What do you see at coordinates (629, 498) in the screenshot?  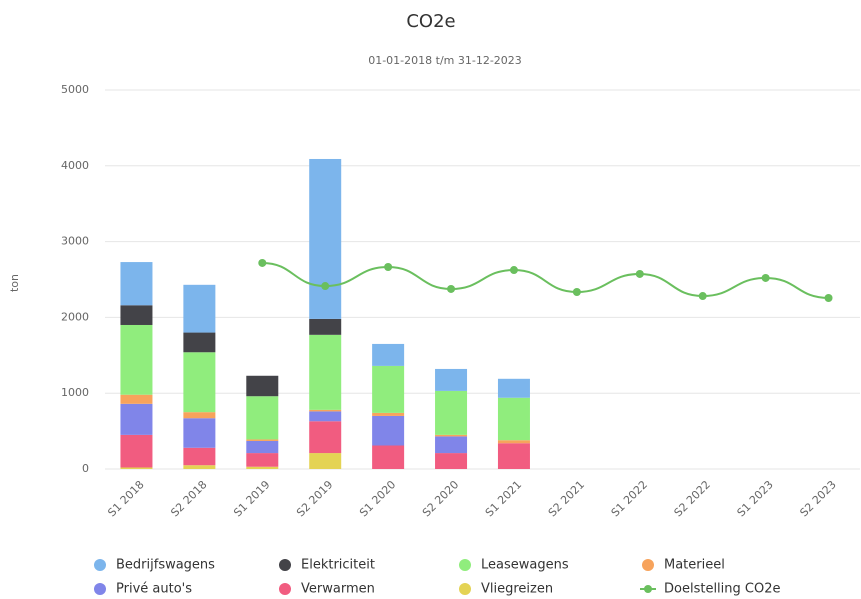 I see `x-tick-label: S1 2022` at bounding box center [629, 498].